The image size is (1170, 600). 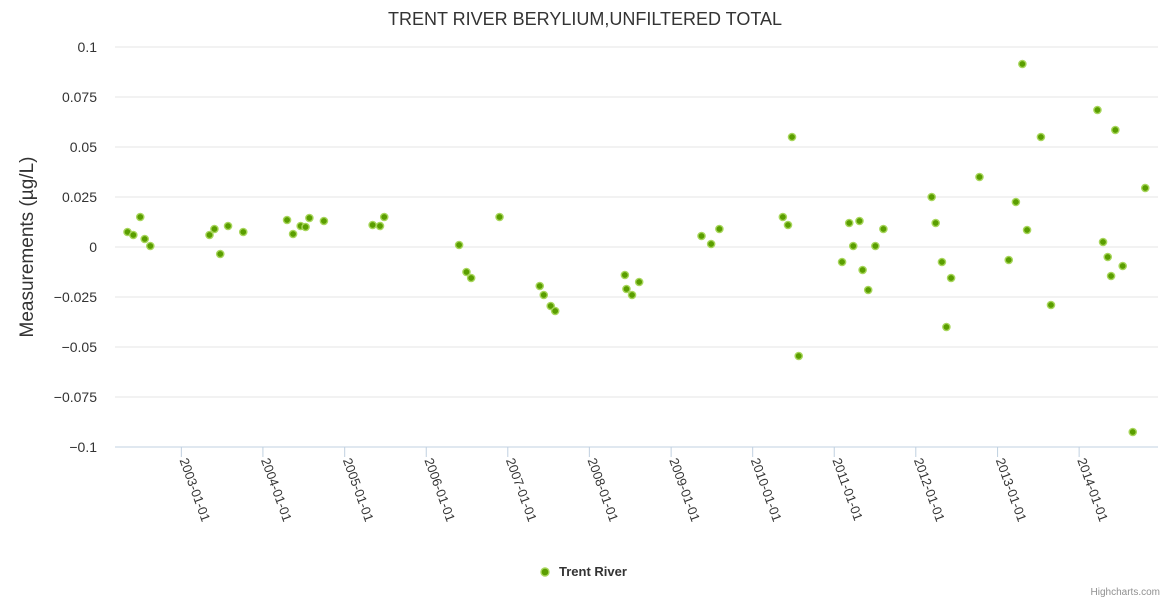 What do you see at coordinates (83, 147) in the screenshot?
I see `y-tick-label: 0.05` at bounding box center [83, 147].